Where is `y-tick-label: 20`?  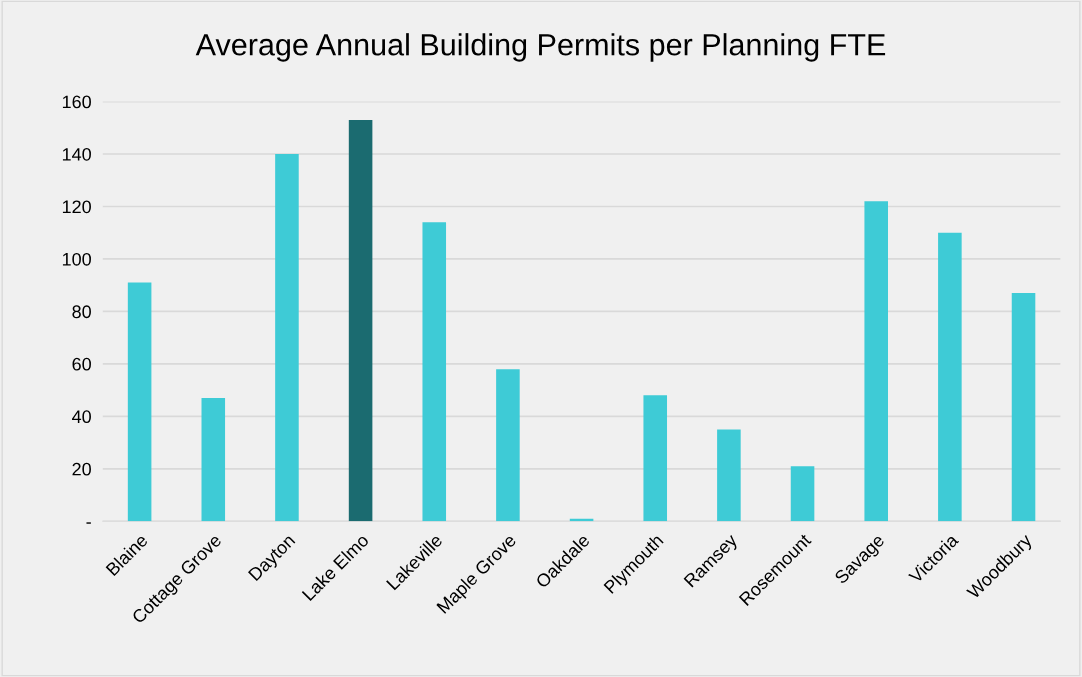 y-tick-label: 20 is located at coordinates (81, 469).